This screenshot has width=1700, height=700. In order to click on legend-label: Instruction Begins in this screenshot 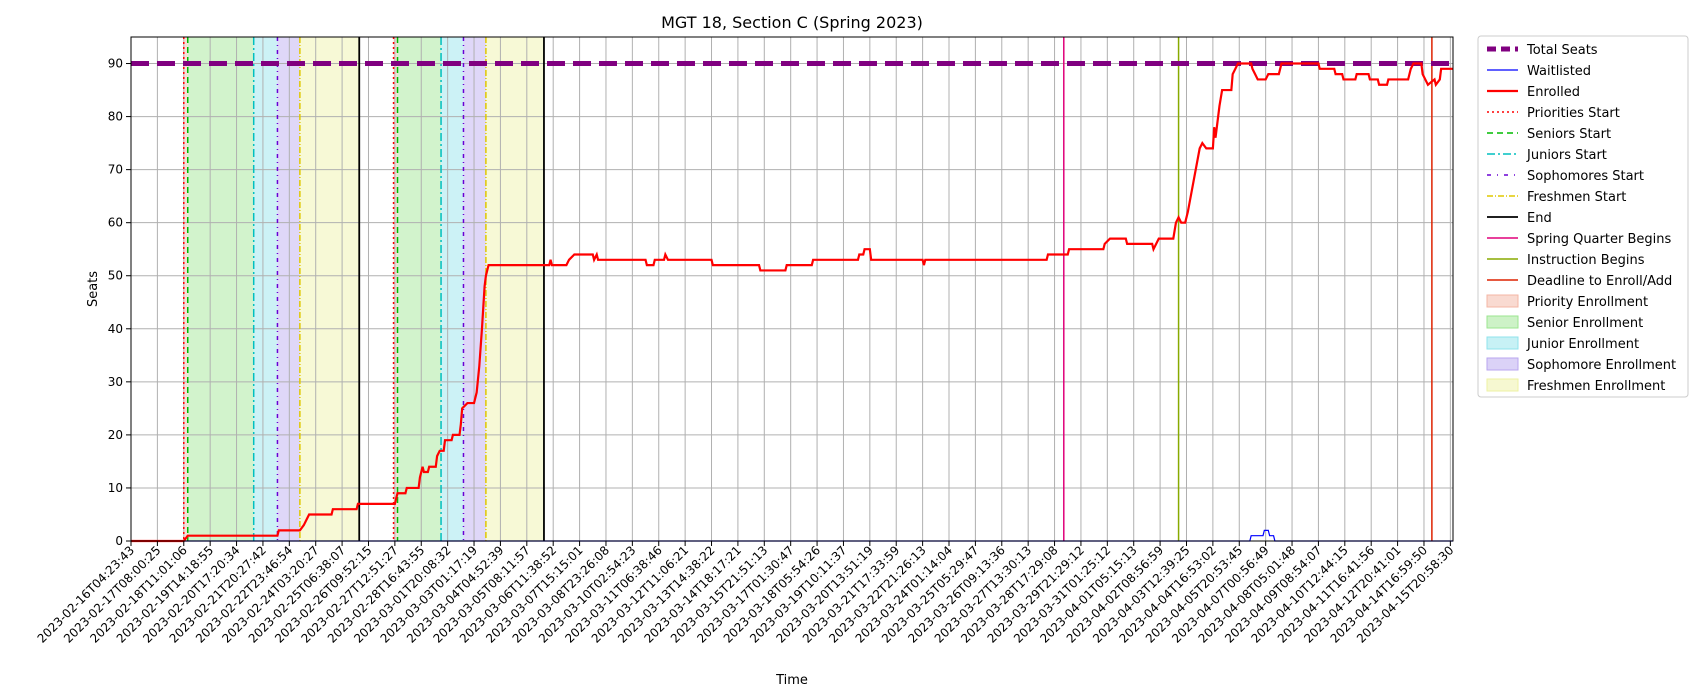, I will do `click(1586, 260)`.